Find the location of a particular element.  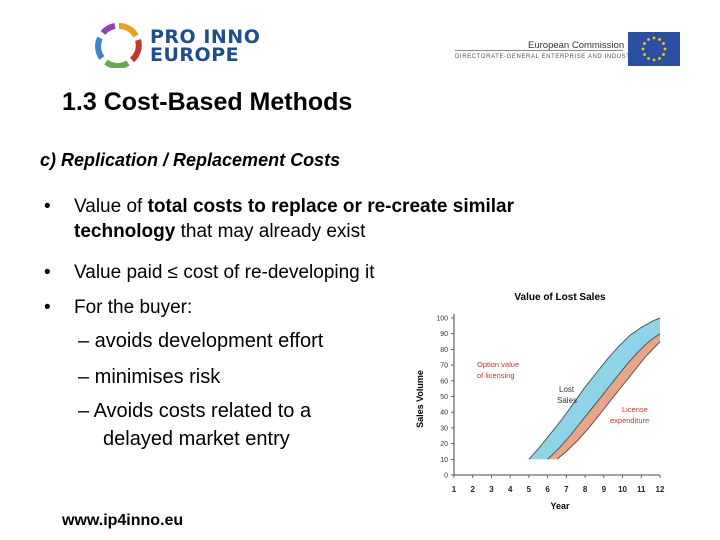

y-tick-label: 70 is located at coordinates (444, 366).